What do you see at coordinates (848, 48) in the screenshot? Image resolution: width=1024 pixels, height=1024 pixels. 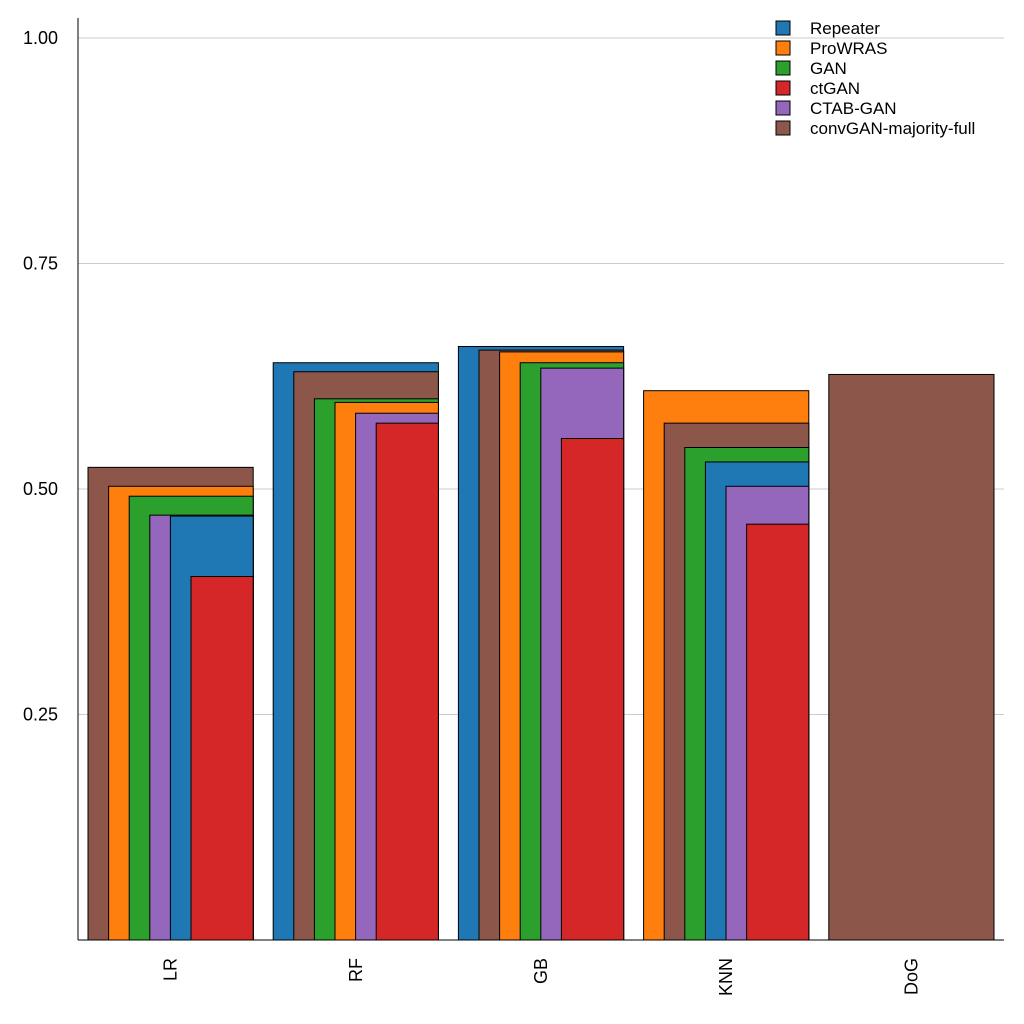 I see `legend-label: ProWRAS` at bounding box center [848, 48].